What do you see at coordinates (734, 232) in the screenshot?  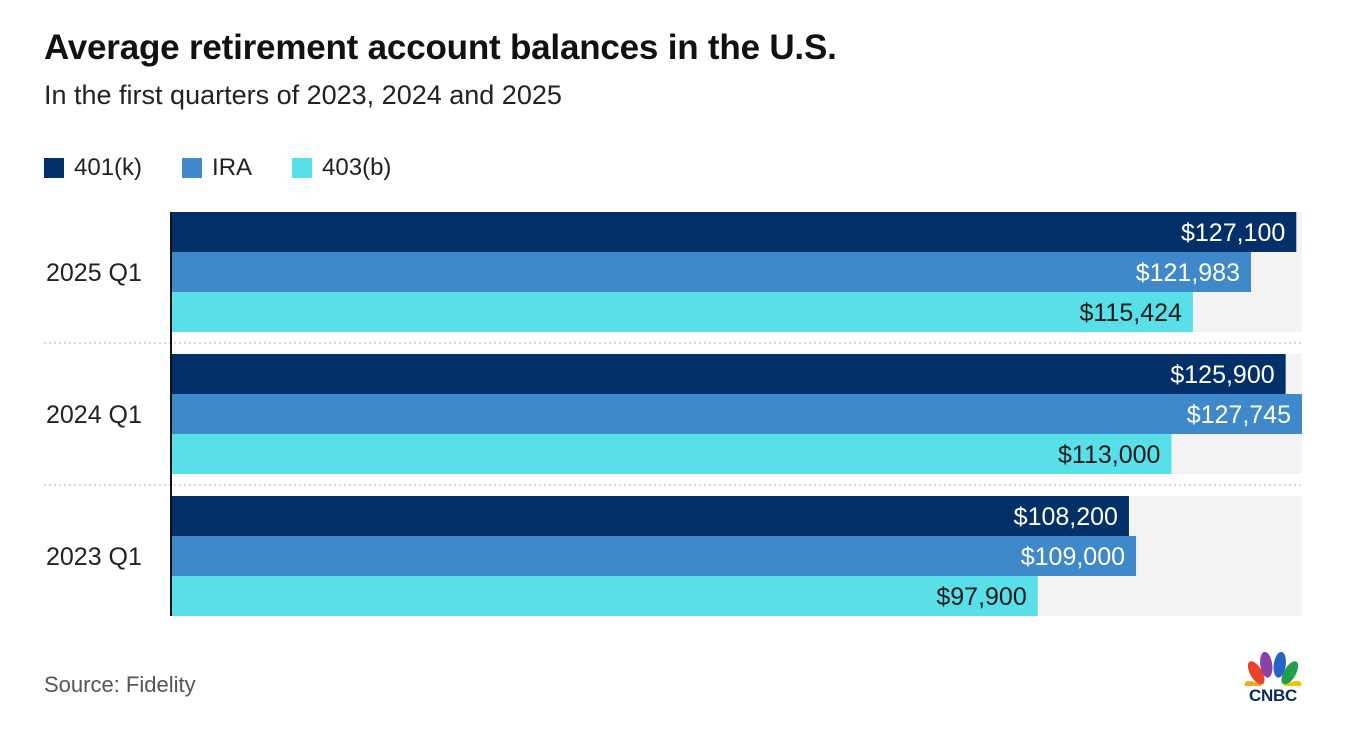 I see `bar-401k-2025-q1` at bounding box center [734, 232].